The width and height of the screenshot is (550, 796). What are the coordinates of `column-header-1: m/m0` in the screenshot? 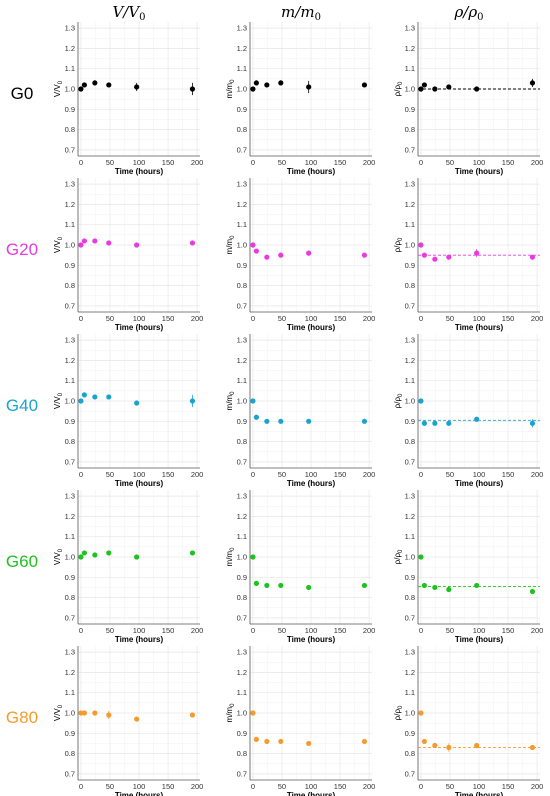 It's located at (301, 13).